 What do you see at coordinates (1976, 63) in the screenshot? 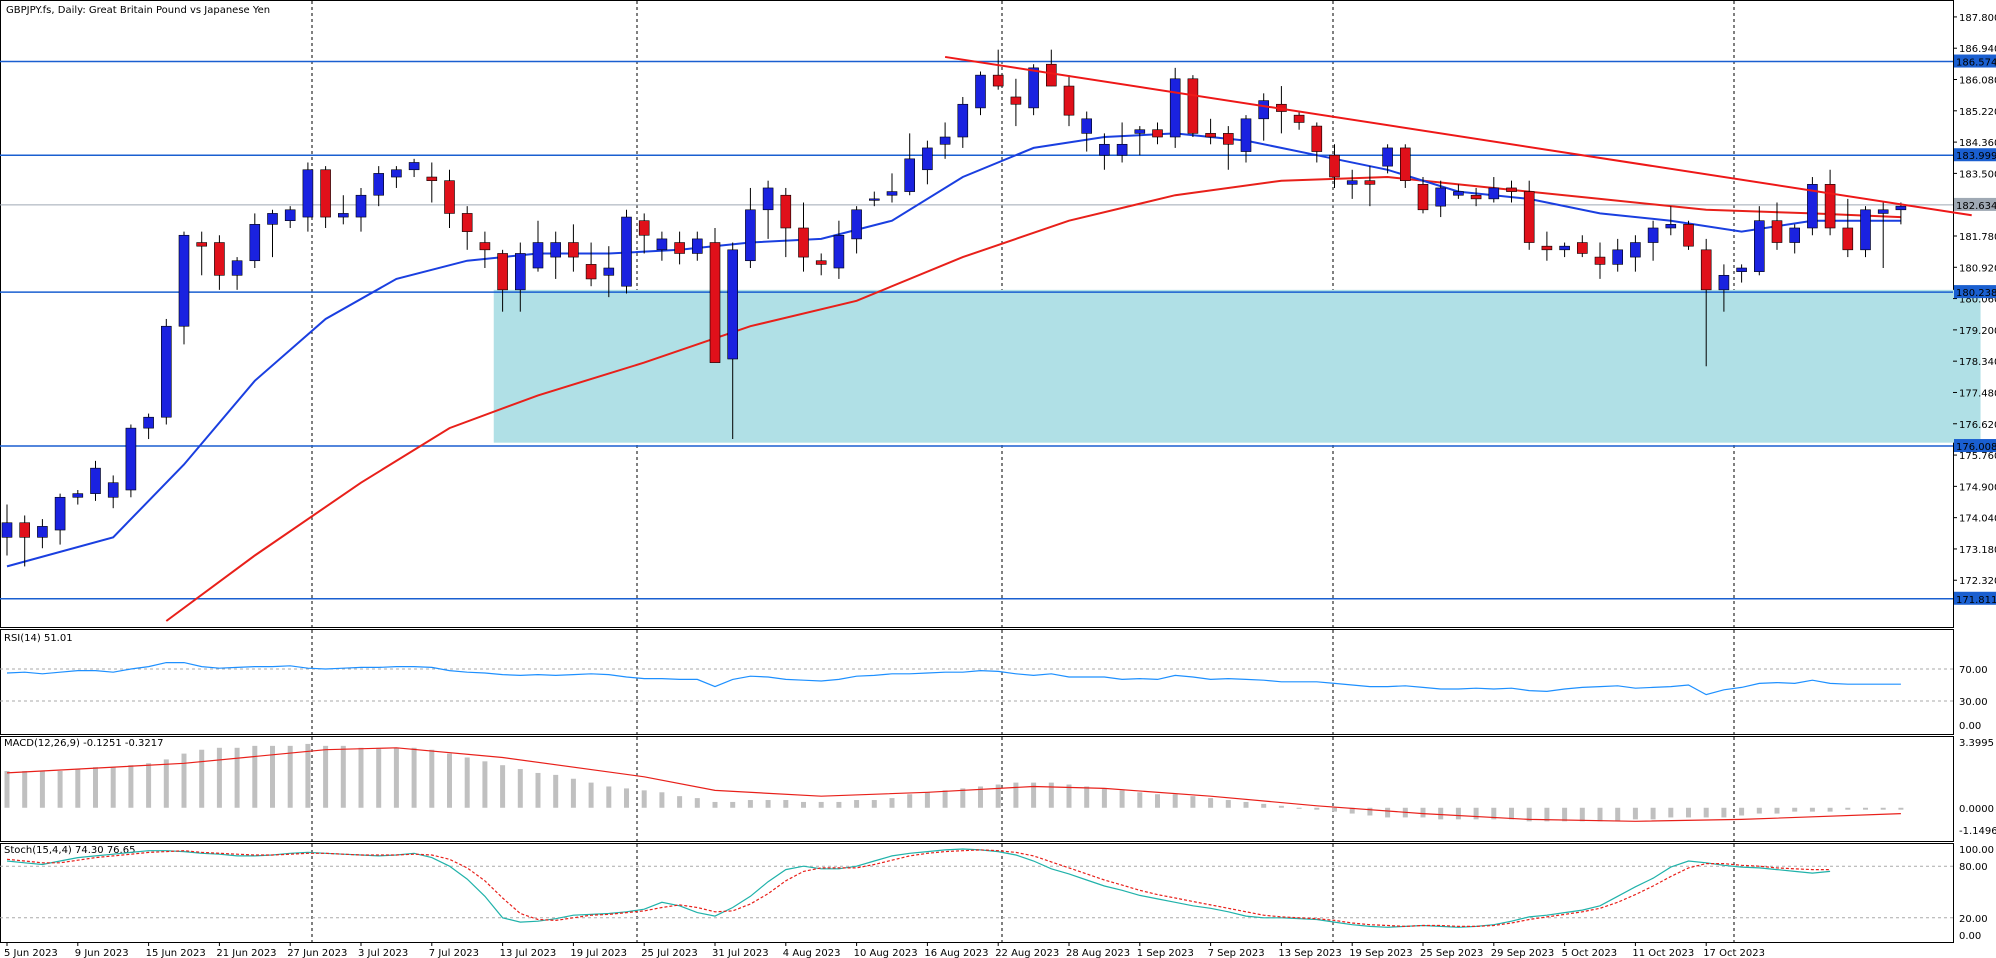
I see `level-label: 186.574` at bounding box center [1976, 63].